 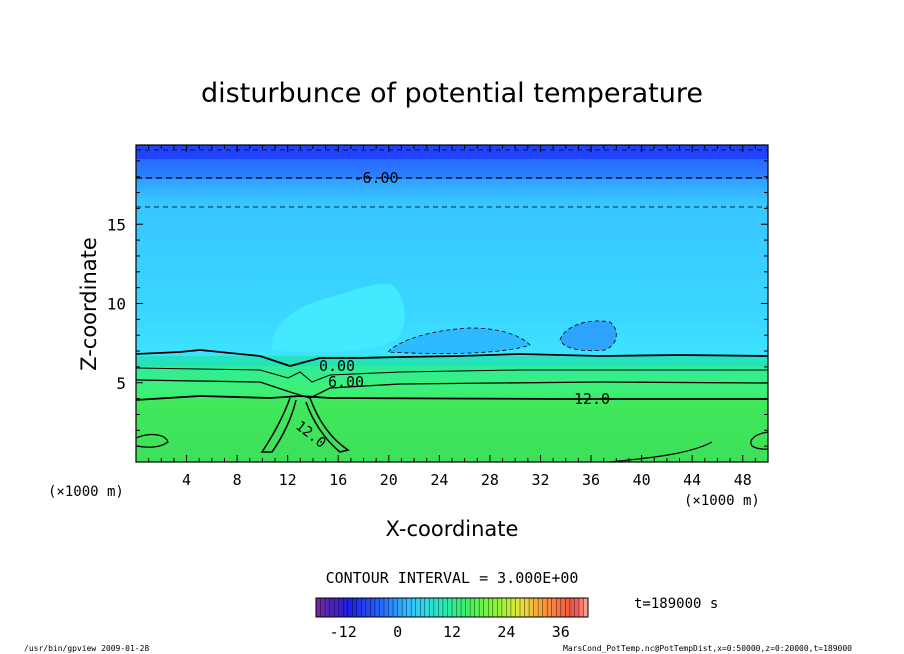 I want to click on plume-region, so click(x=338, y=318).